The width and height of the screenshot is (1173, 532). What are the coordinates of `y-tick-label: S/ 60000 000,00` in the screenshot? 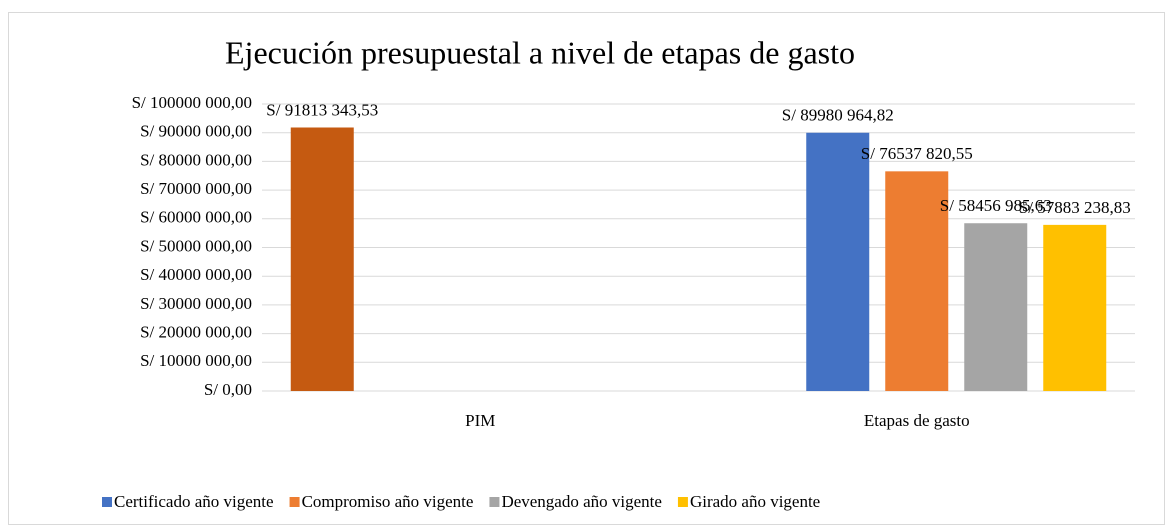 It's located at (196, 217).